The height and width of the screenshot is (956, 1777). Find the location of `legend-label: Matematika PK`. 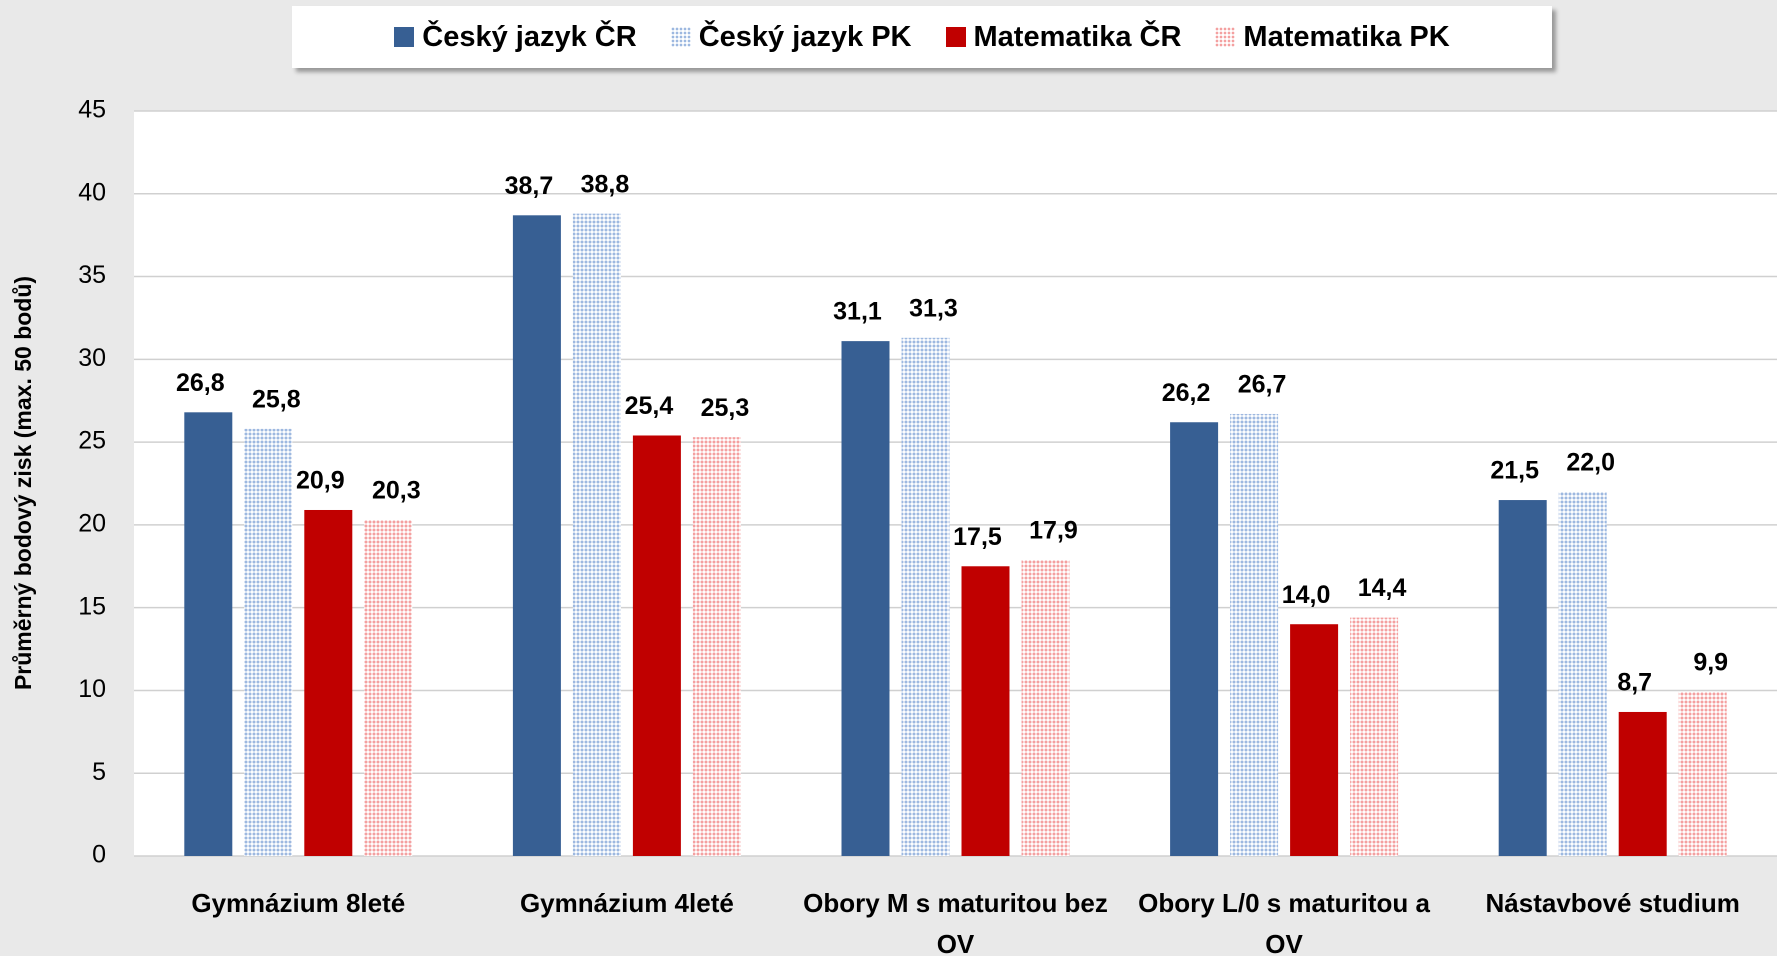

legend-label: Matematika PK is located at coordinates (1346, 36).